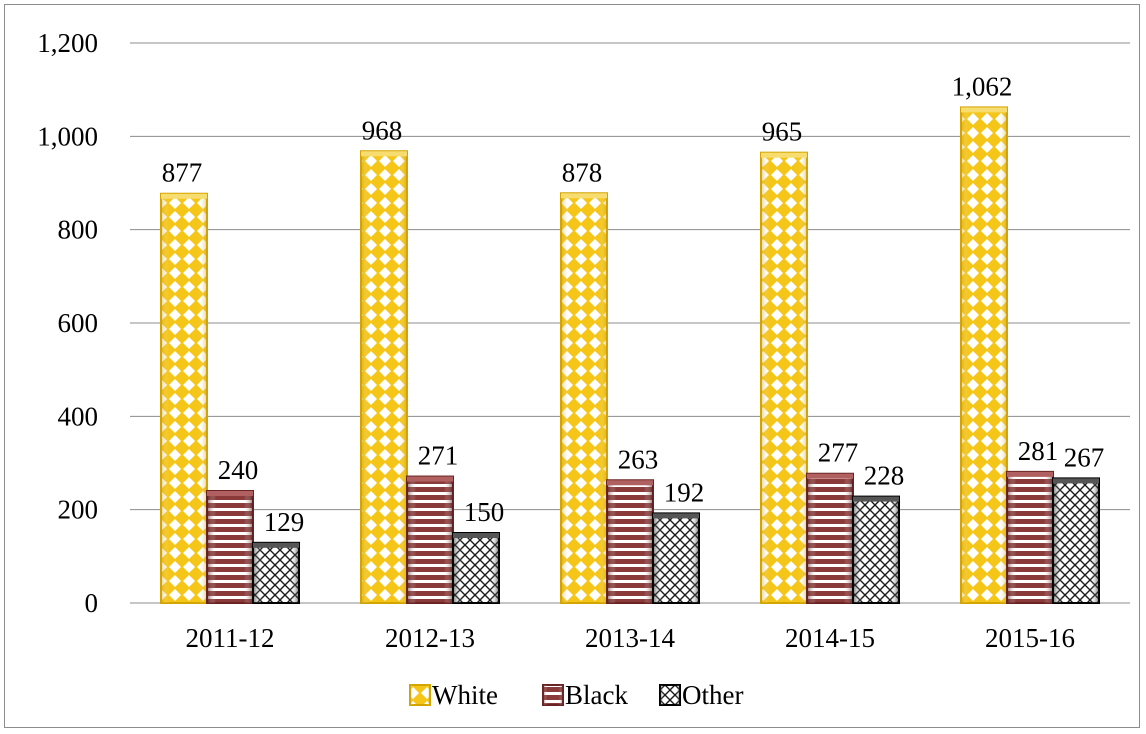 The width and height of the screenshot is (1146, 734). I want to click on data-label-black: 271, so click(438, 456).